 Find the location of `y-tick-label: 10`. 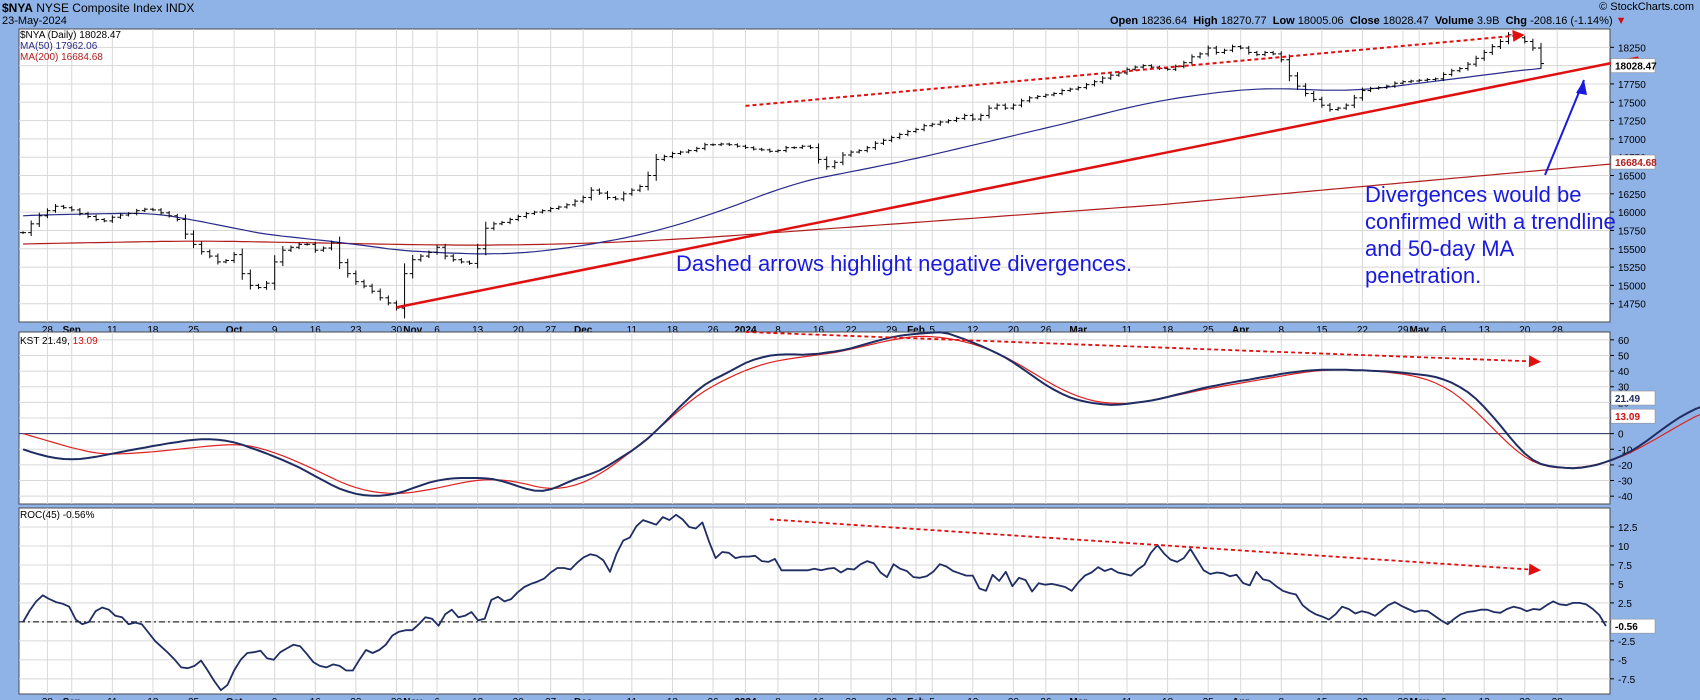

y-tick-label: 10 is located at coordinates (1624, 547).